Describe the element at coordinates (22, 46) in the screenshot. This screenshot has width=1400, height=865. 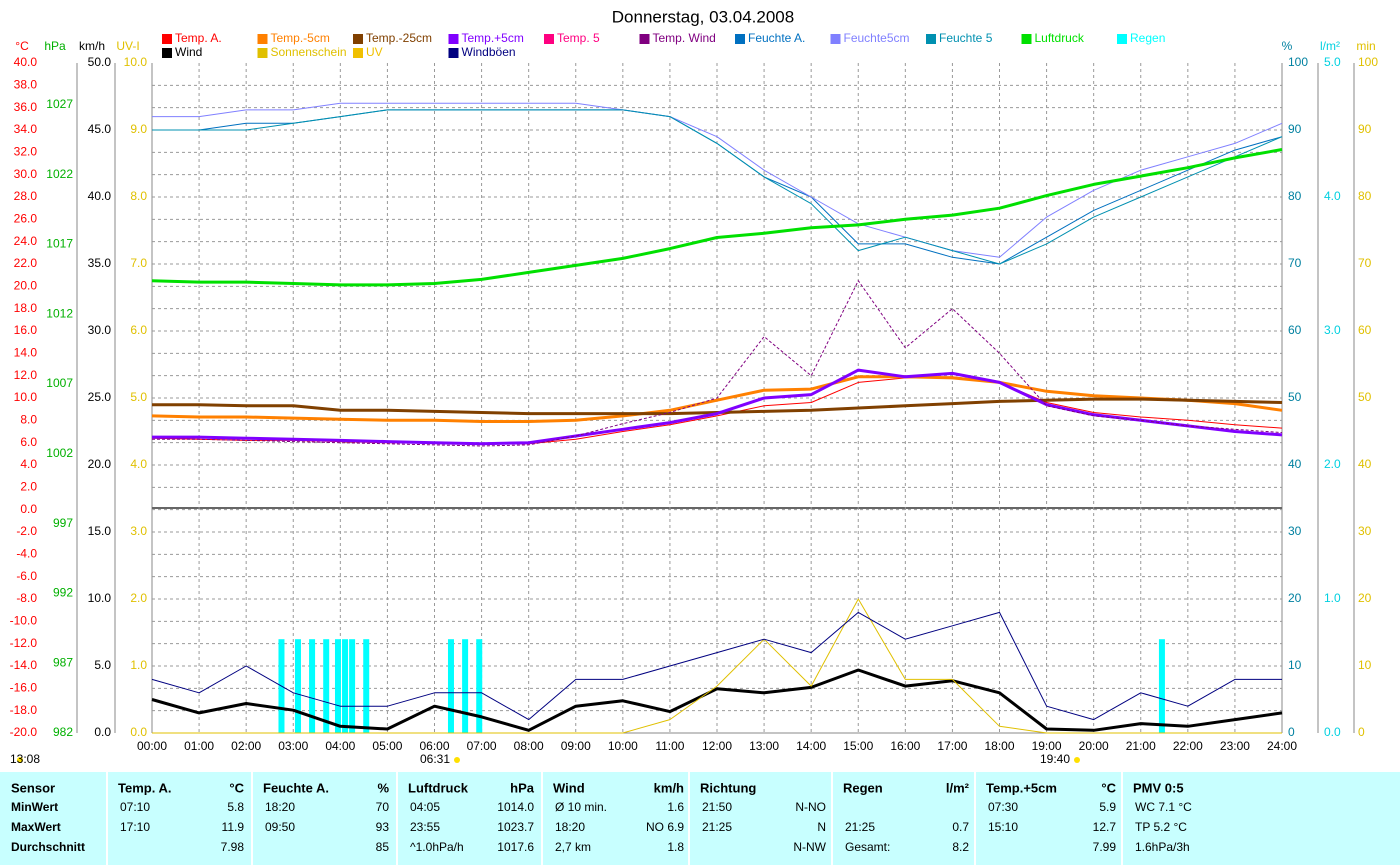
I see `axis-label: °C` at that location.